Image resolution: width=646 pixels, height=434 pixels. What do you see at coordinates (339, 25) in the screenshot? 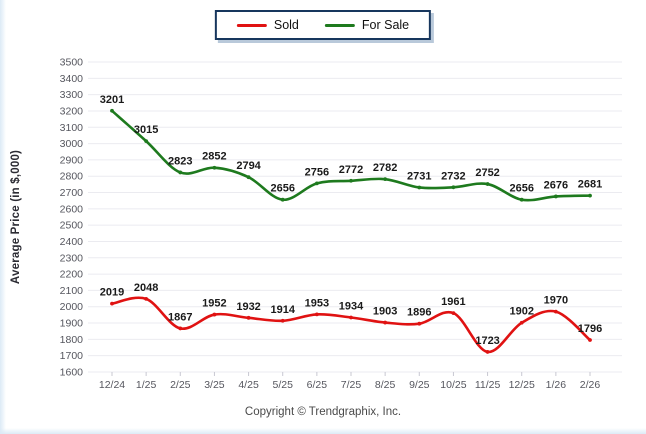
I see `for-sale-line-swatch` at bounding box center [339, 25].